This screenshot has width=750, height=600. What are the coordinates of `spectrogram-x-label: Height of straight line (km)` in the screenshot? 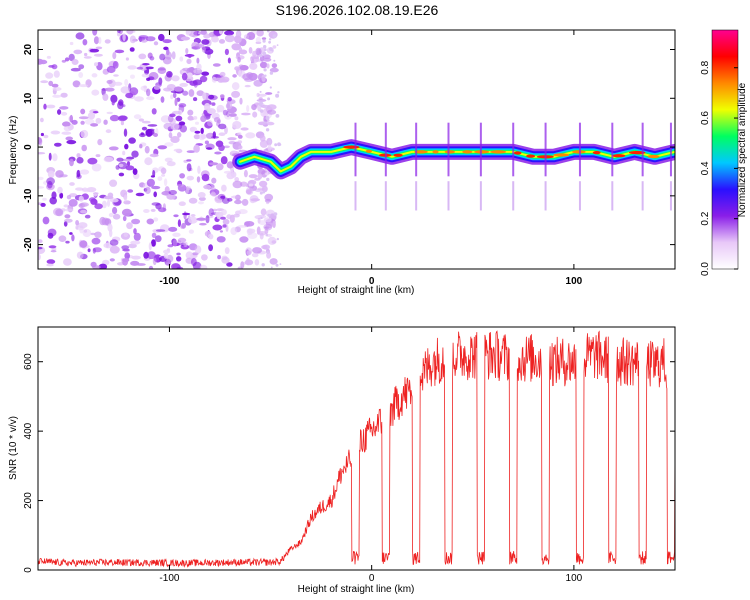 It's located at (356, 290).